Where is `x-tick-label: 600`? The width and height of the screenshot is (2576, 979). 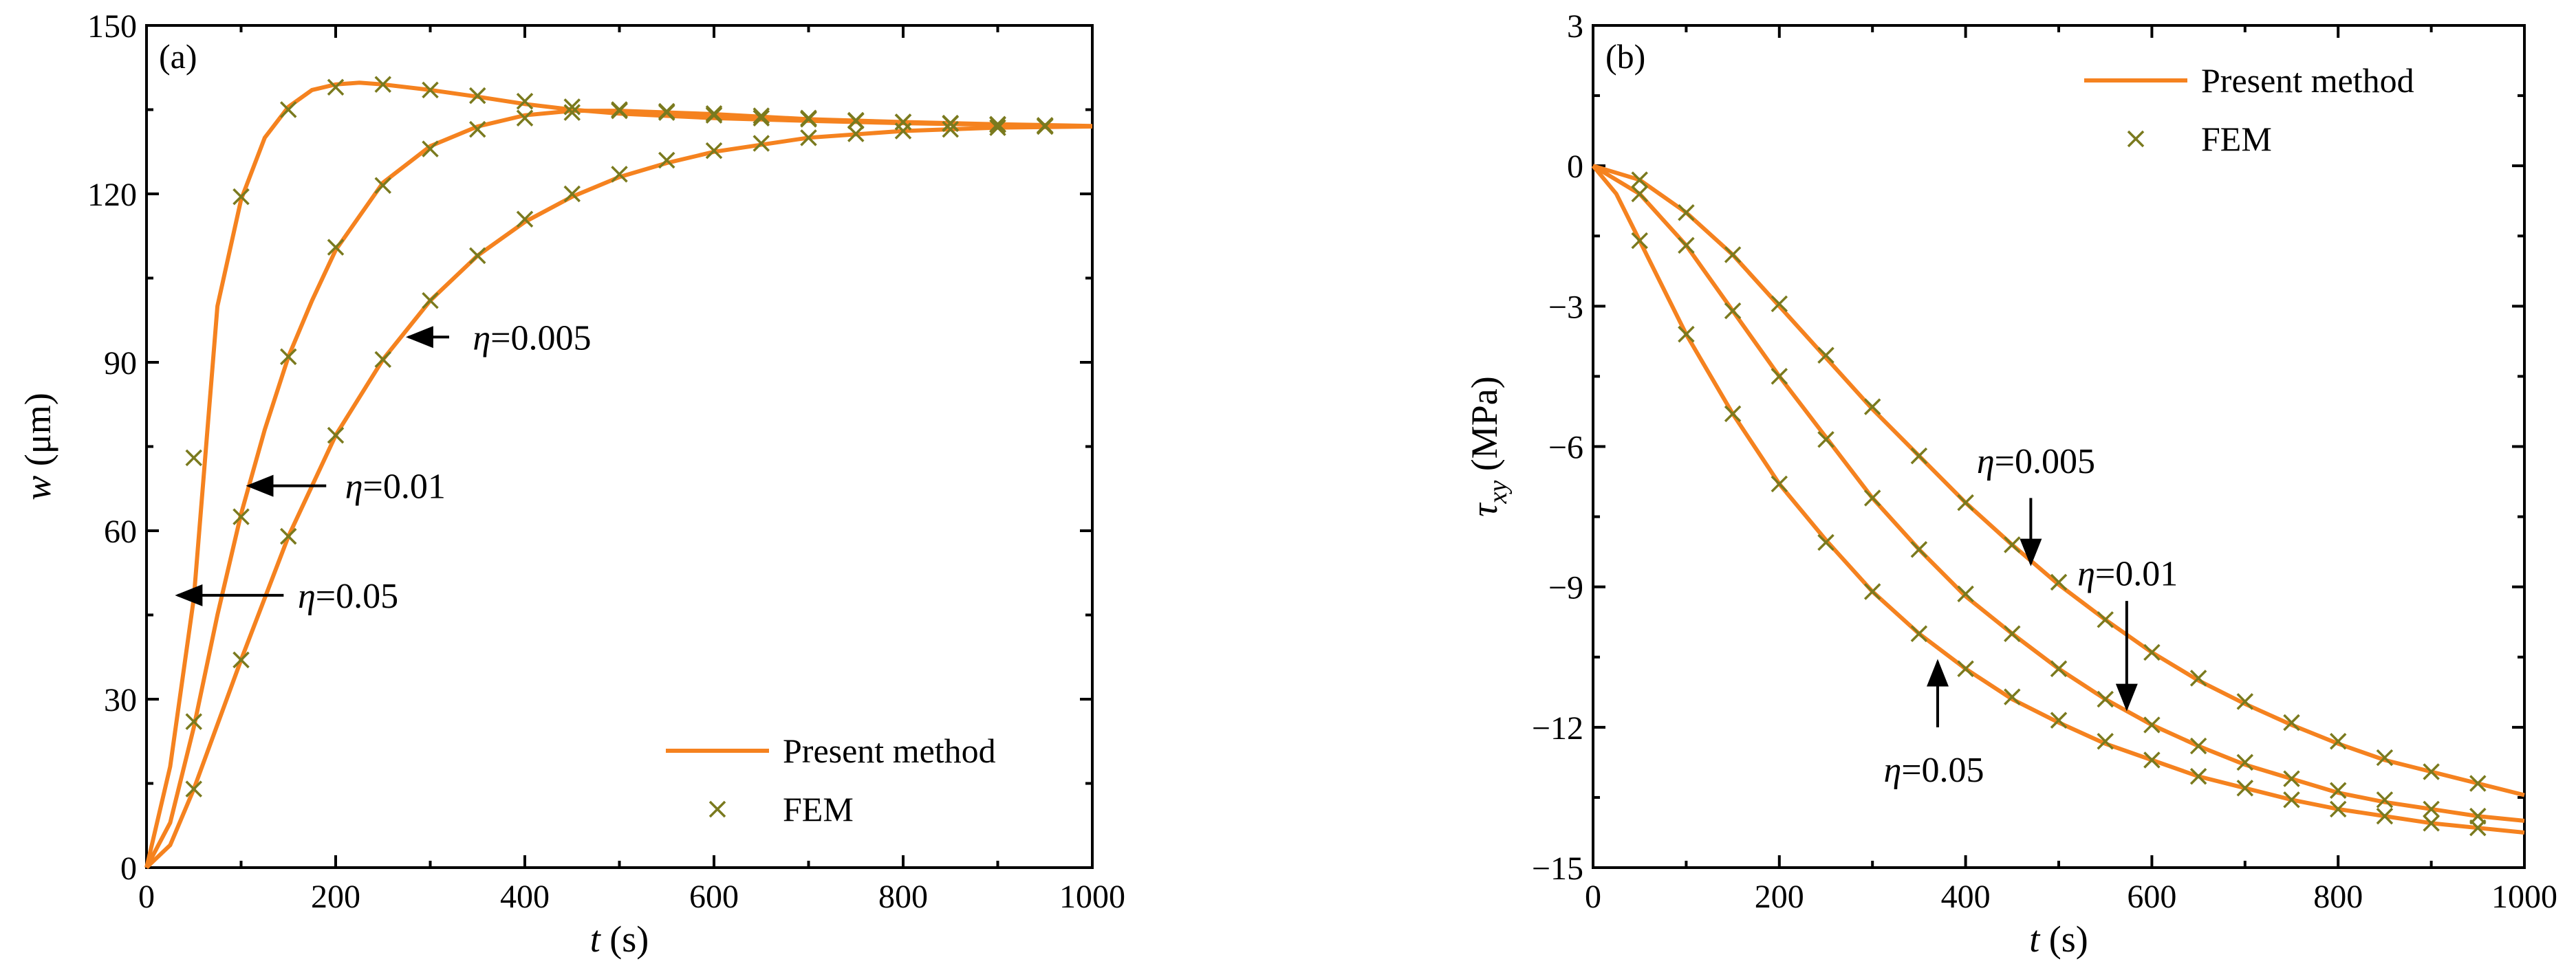
x-tick-label: 600 is located at coordinates (2151, 897).